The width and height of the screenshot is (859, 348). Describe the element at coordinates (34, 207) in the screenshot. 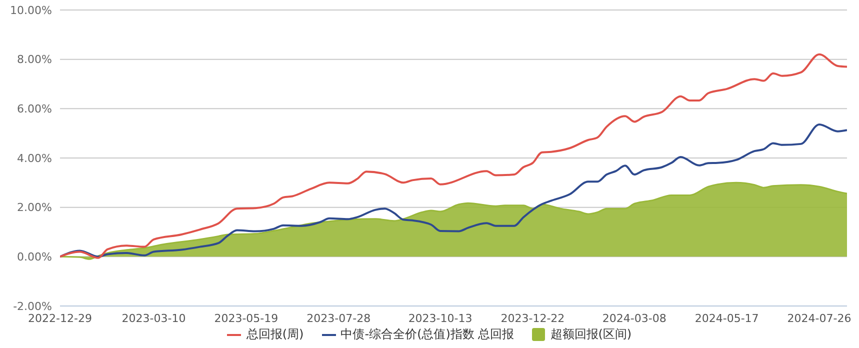

I see `y-tick-label: 2.00%` at that location.